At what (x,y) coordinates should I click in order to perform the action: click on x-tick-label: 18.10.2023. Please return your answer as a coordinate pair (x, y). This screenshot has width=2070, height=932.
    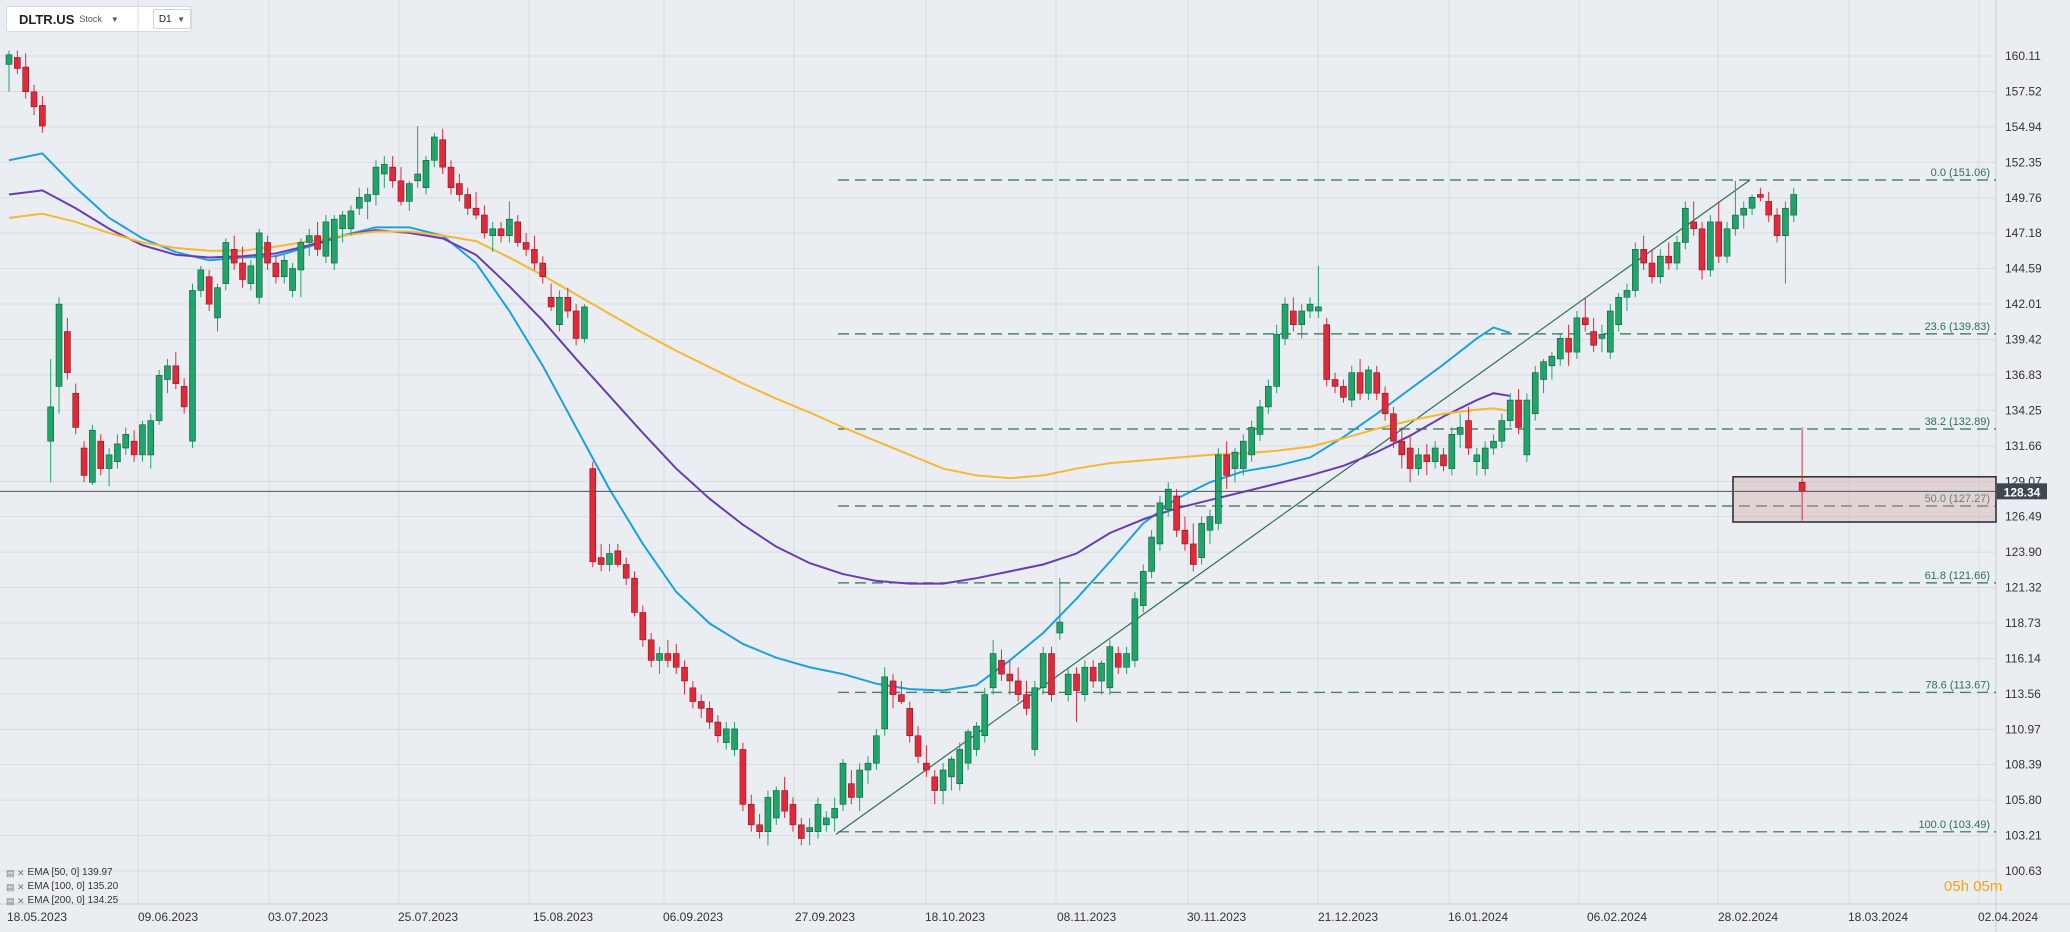
    Looking at the image, I should click on (955, 917).